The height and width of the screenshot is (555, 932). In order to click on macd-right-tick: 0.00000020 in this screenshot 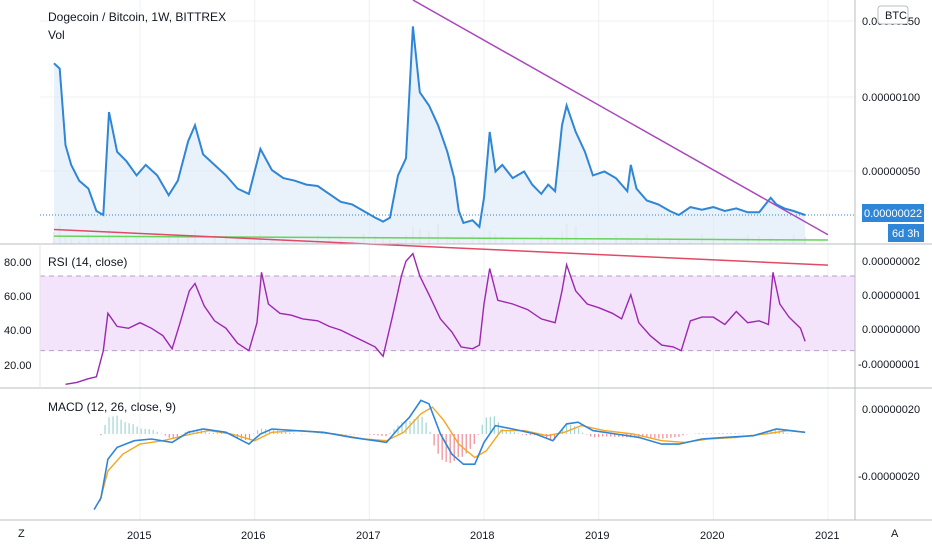, I will do `click(891, 410)`.